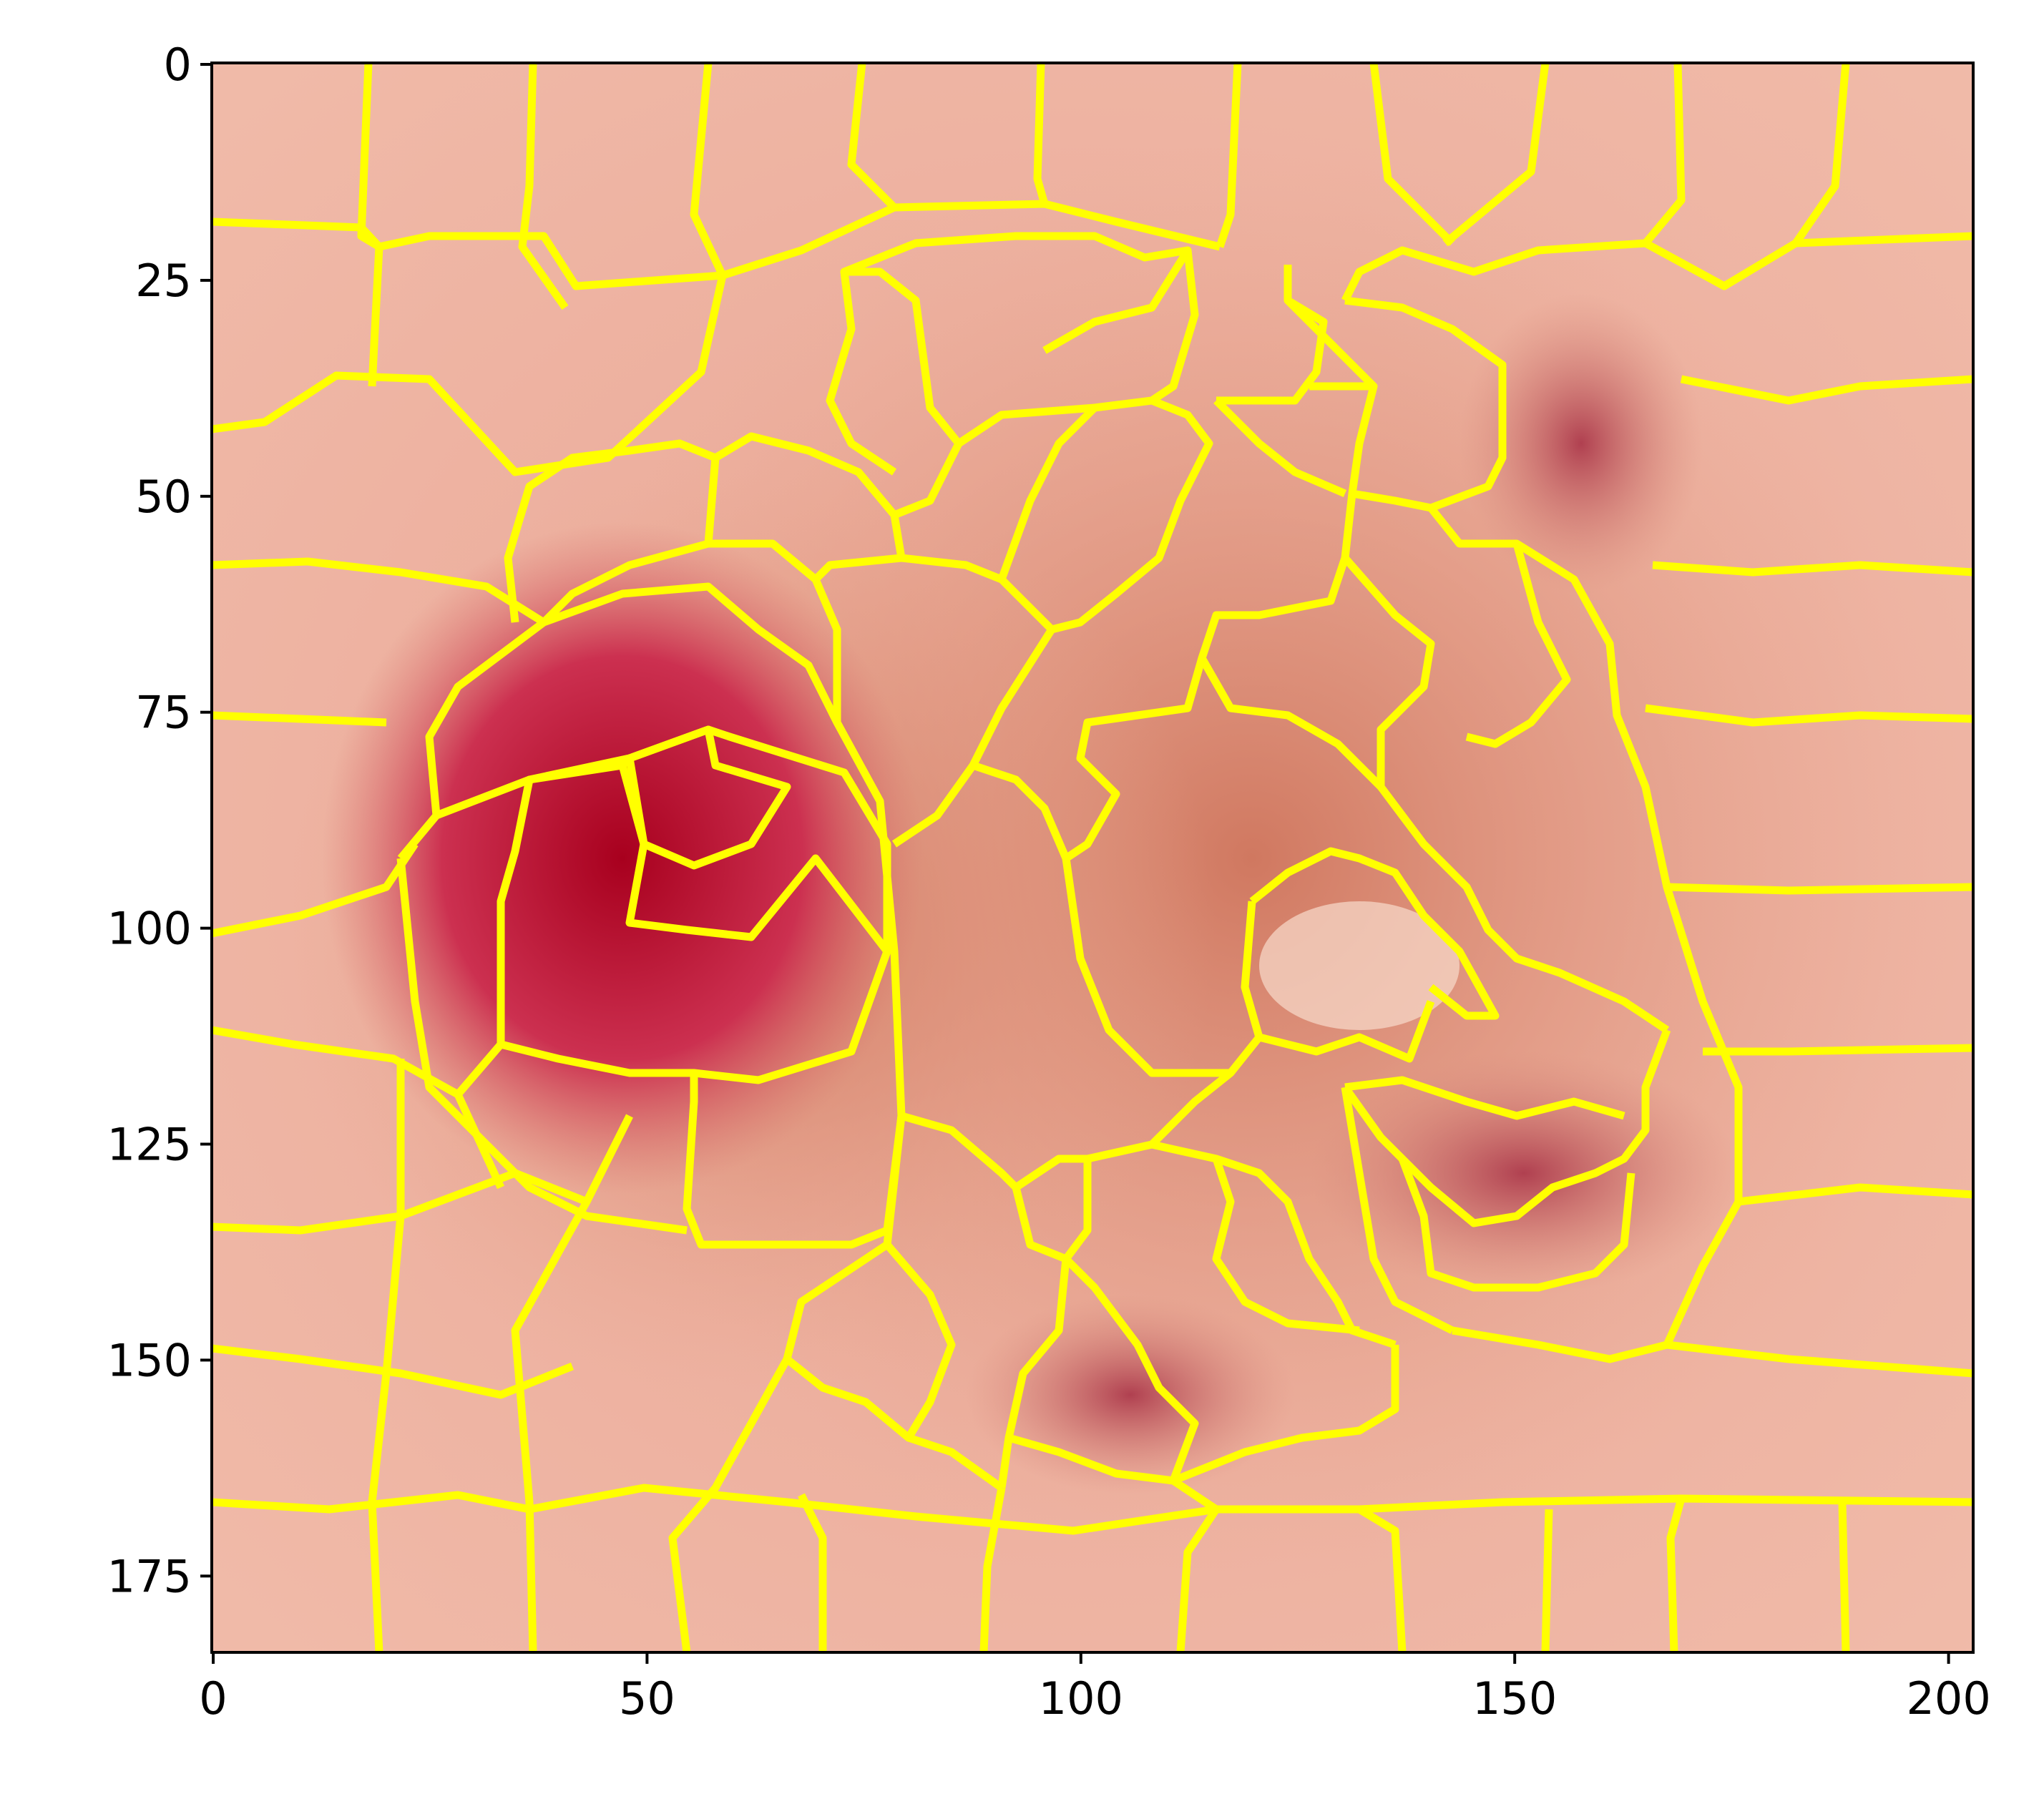 This screenshot has width=2044, height=1799. What do you see at coordinates (149, 1360) in the screenshot?
I see `y-tick-label: 150` at bounding box center [149, 1360].